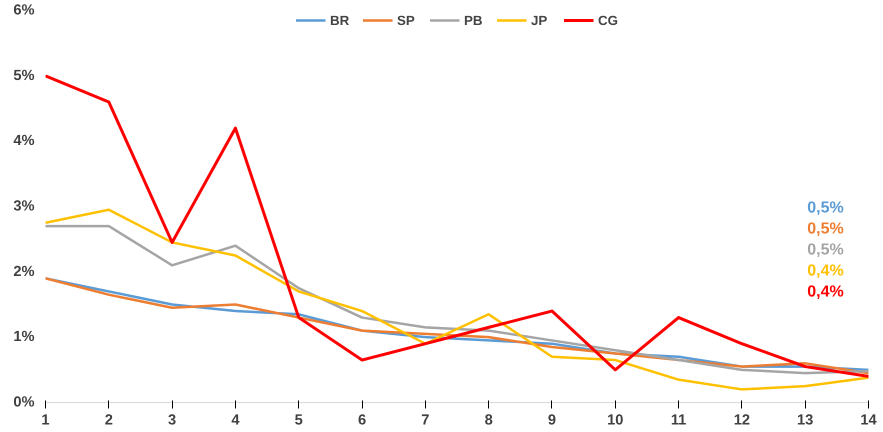  Describe the element at coordinates (742, 420) in the screenshot. I see `x-tick-label: 12` at that location.